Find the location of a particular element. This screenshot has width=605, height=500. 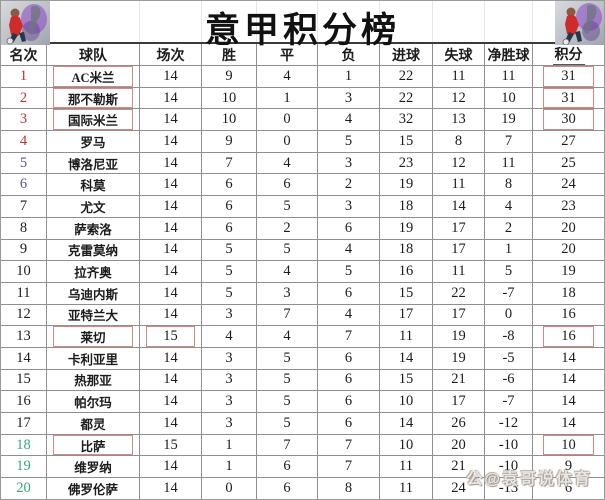

goals-for-cell: 10 is located at coordinates (406, 402).